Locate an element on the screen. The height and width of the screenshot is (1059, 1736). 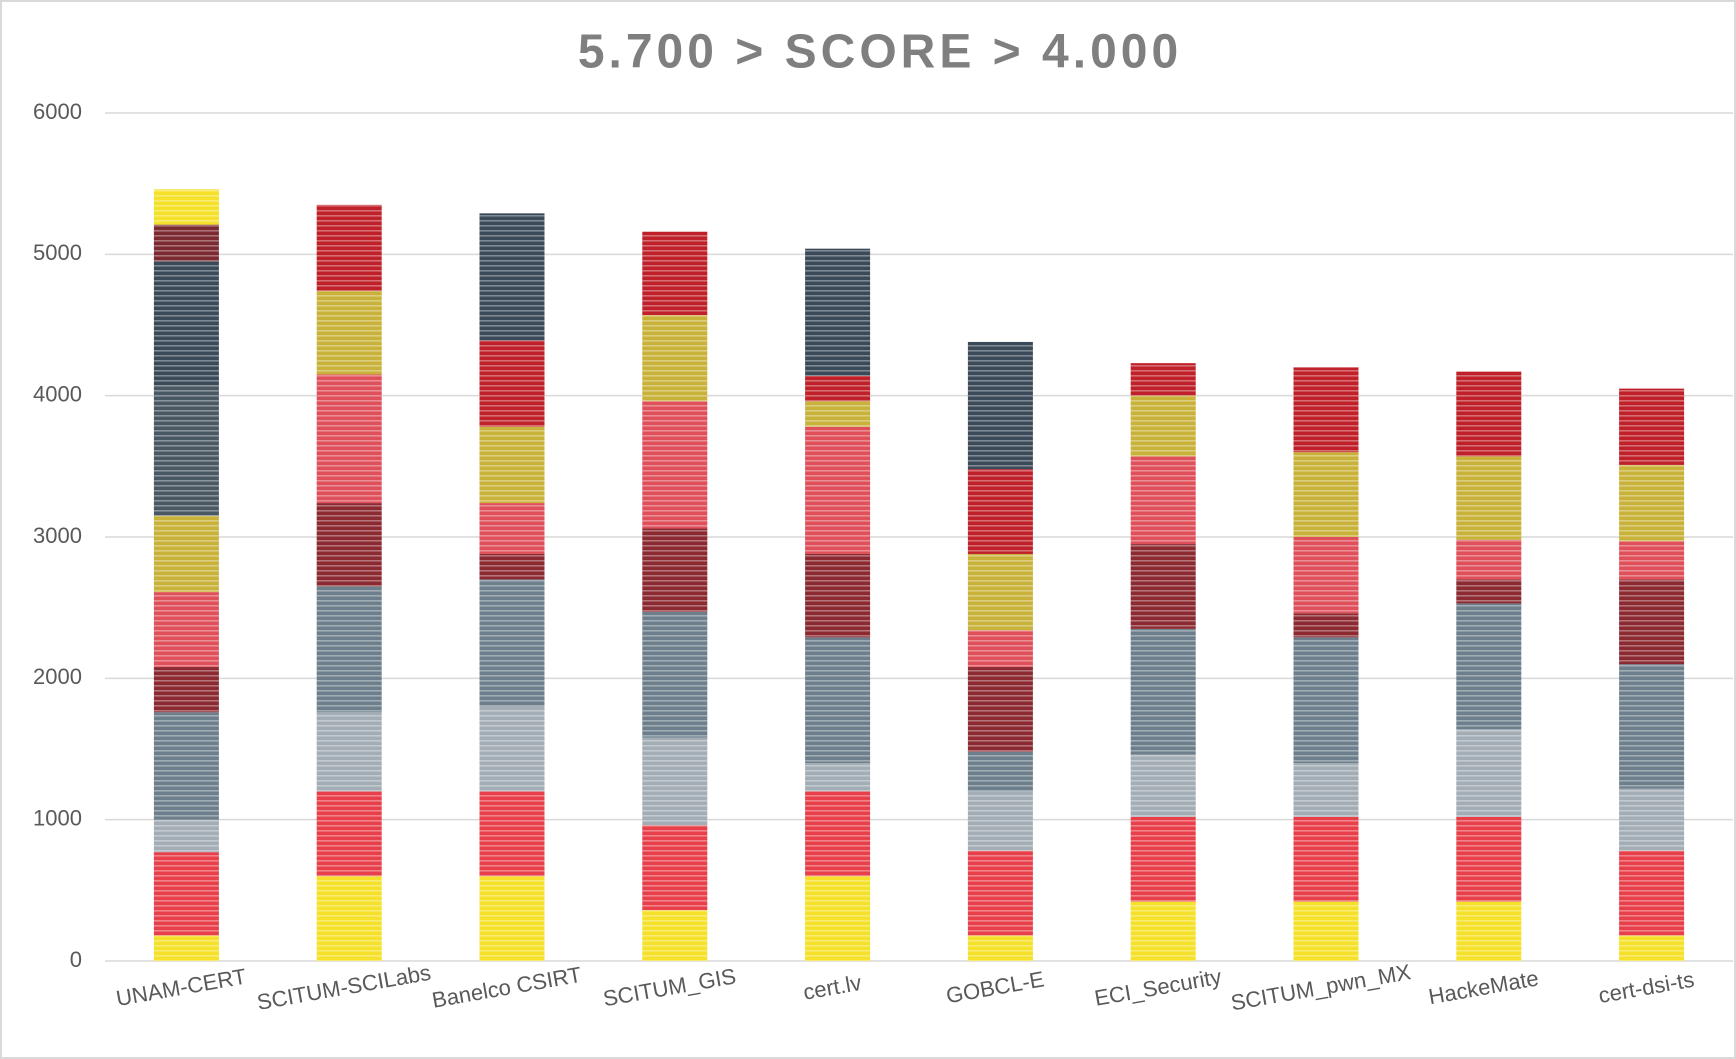
y-tick-label: 4000 is located at coordinates (57, 393).